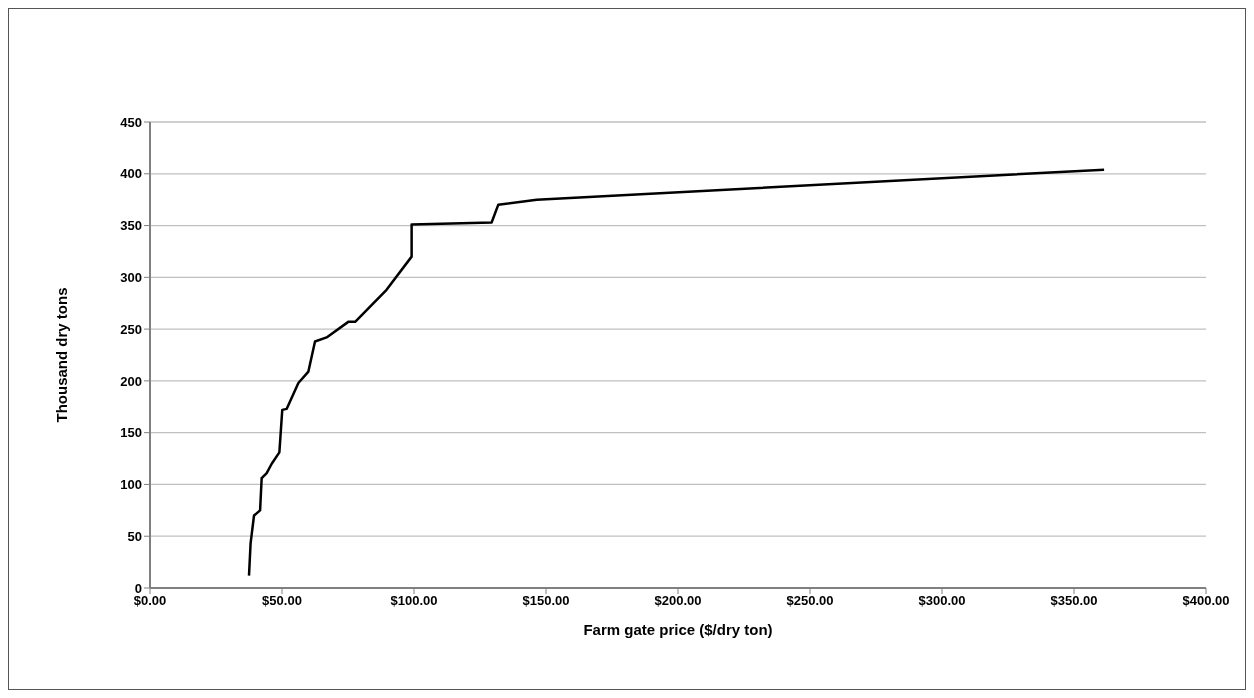  What do you see at coordinates (546, 601) in the screenshot?
I see `x-tick-label: $150.00` at bounding box center [546, 601].